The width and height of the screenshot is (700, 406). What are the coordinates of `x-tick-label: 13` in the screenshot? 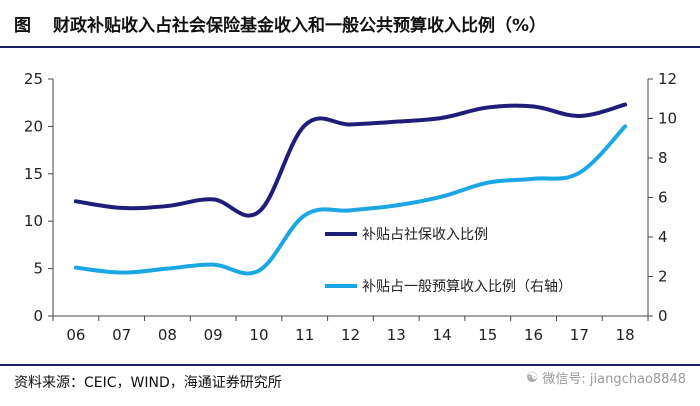 It's located at (396, 335).